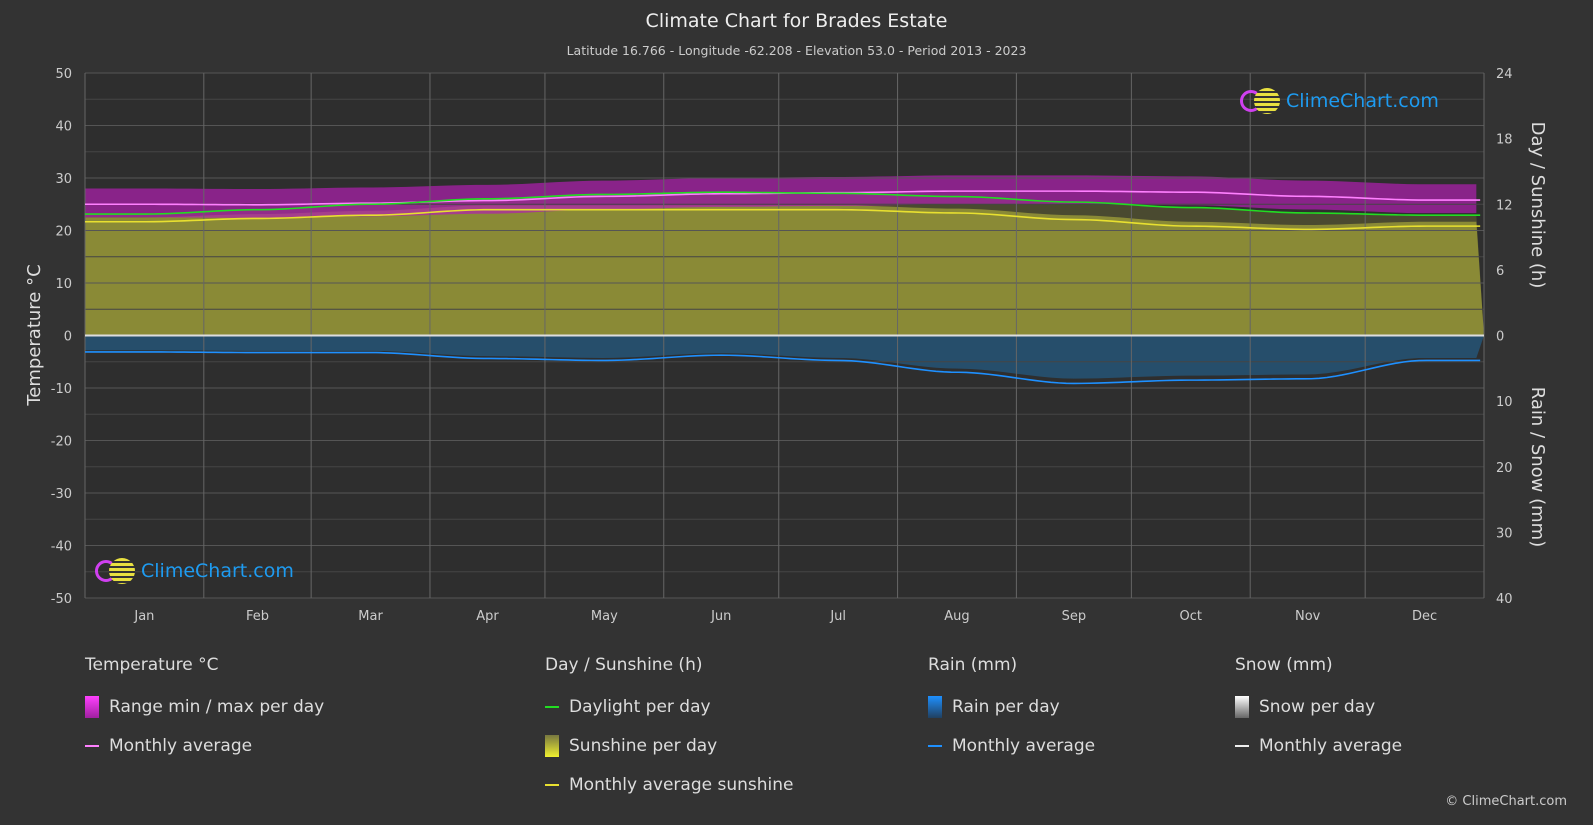 This screenshot has height=825, width=1593. I want to click on legend-rain: Rain (mm) Rain per day Monthly average, so click(1011, 710).